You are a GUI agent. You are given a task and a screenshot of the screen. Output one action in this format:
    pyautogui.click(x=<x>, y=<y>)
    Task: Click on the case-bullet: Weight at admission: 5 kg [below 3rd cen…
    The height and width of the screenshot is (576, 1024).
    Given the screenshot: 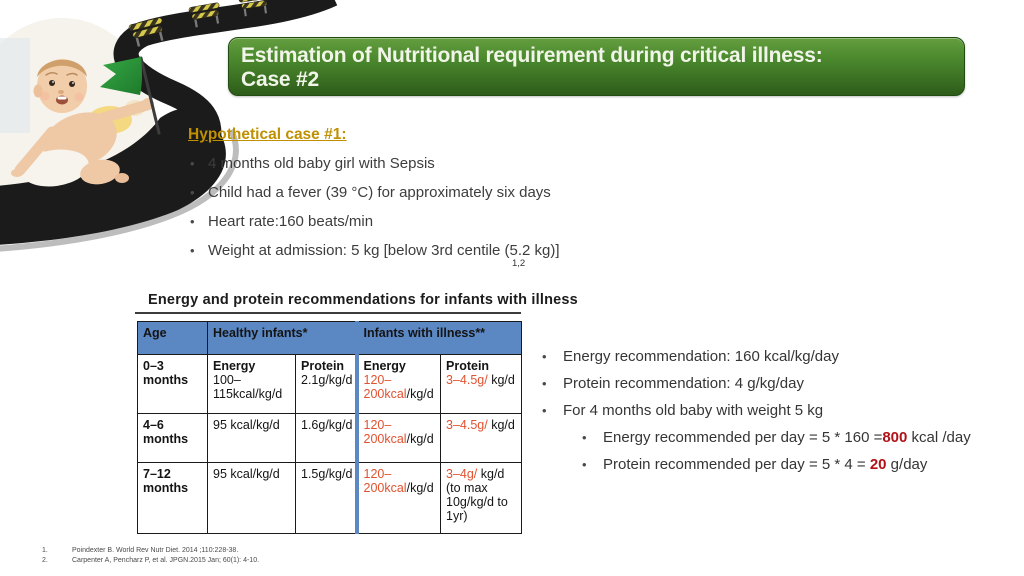 What is the action you would take?
    pyautogui.click(x=398, y=251)
    